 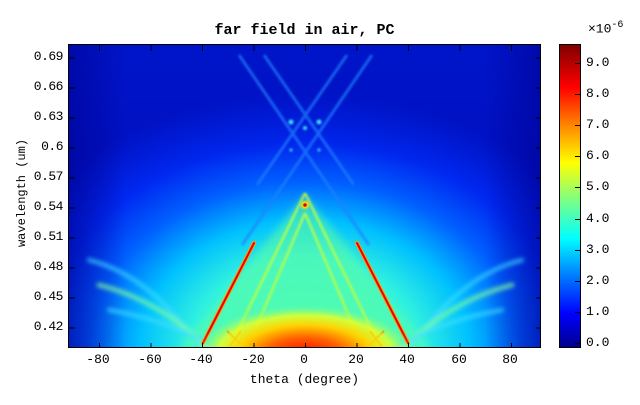 What do you see at coordinates (48, 176) in the screenshot?
I see `y-tick-label: 0.57` at bounding box center [48, 176].